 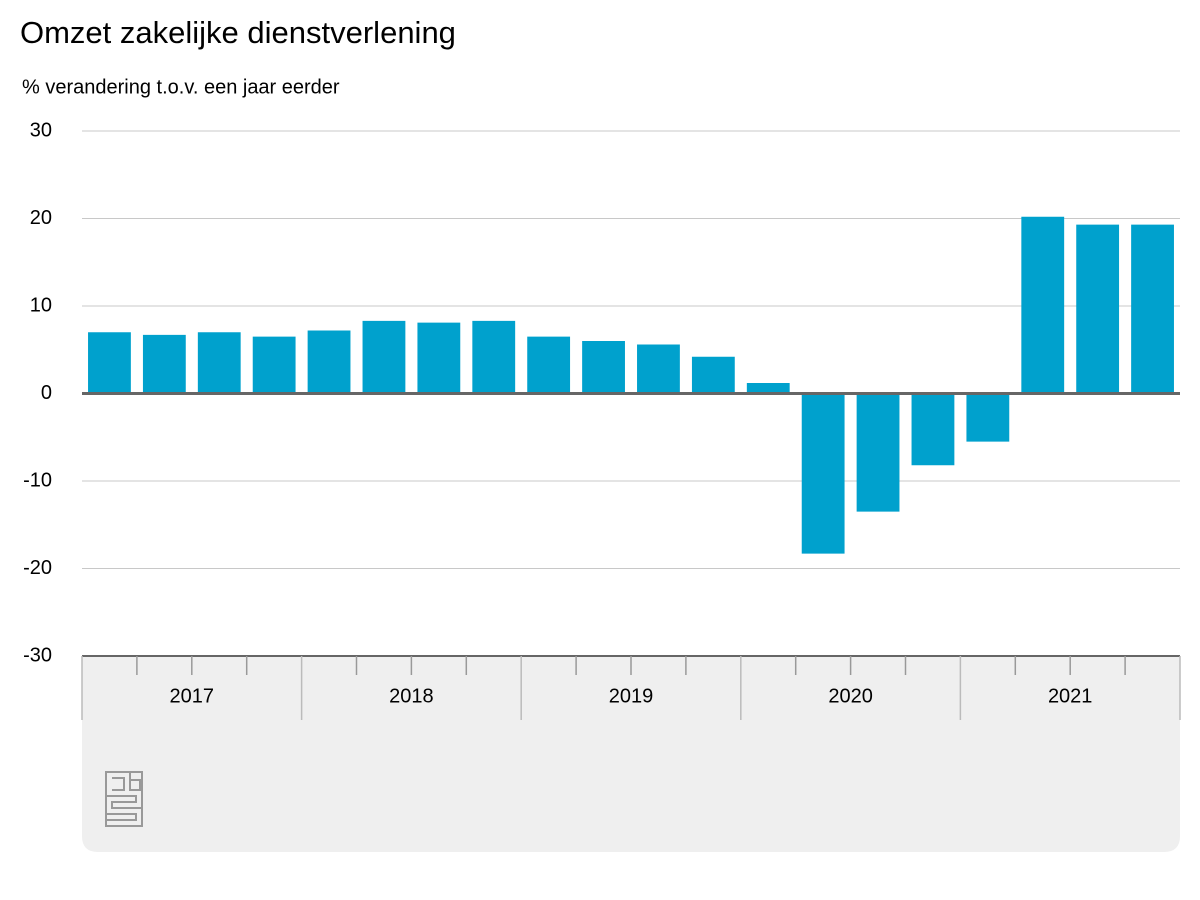 What do you see at coordinates (850, 696) in the screenshot?
I see `x-group-label: 2020` at bounding box center [850, 696].